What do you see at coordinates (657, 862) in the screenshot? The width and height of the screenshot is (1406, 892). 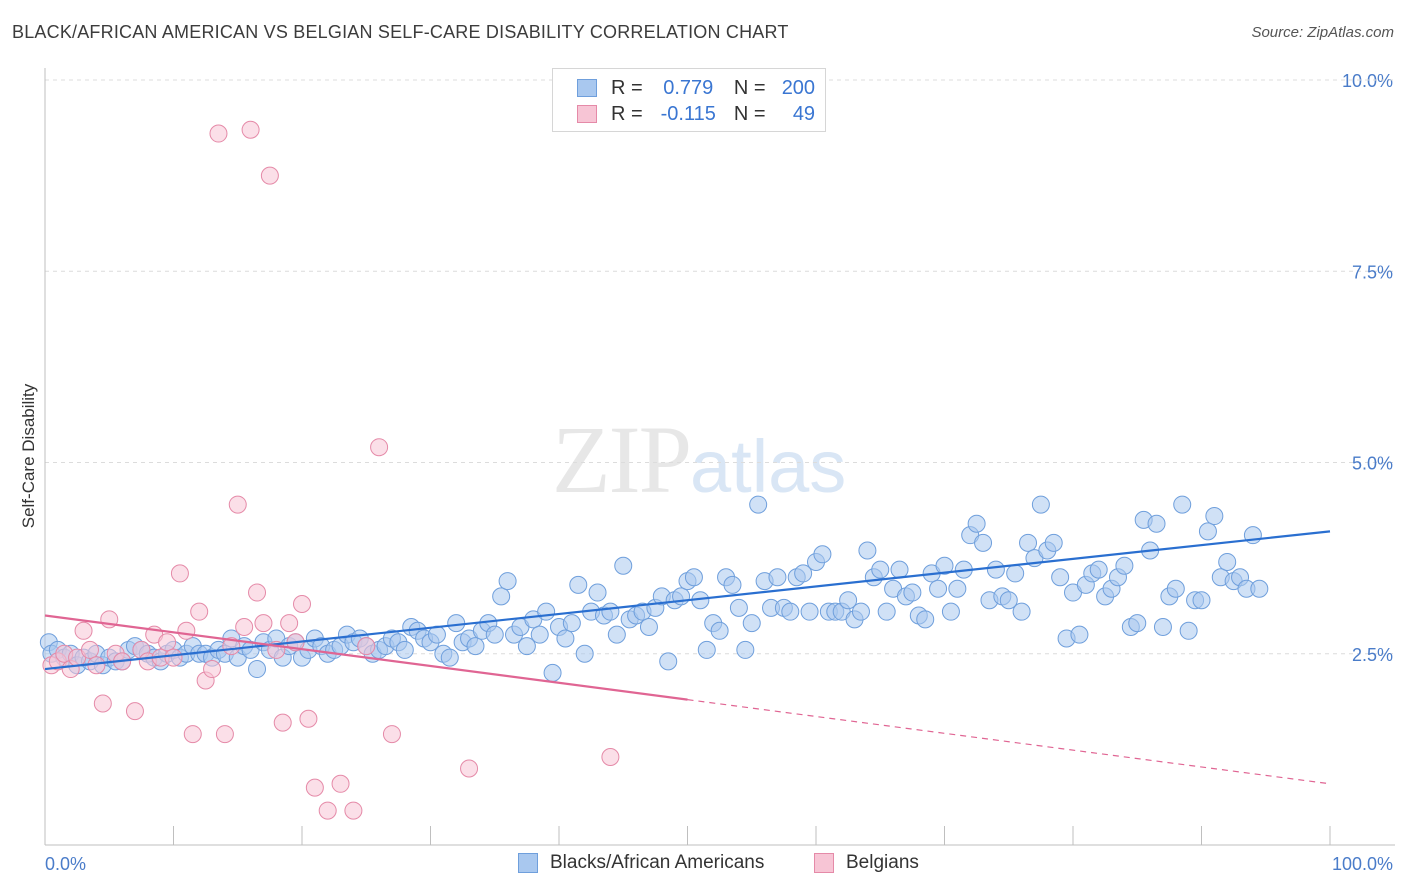 I see `bottom-legend-label-blue: Blacks/African Americans` at bounding box center [657, 862].